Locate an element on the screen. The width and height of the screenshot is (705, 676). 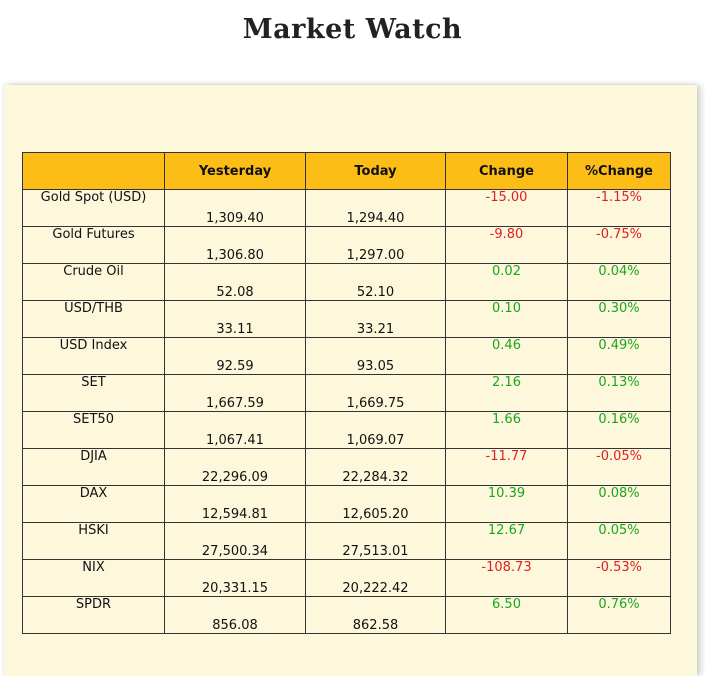
table-row: Gold Futures 1,306.80 1,297.00 -9.80 -0.75% is located at coordinates (346, 245).